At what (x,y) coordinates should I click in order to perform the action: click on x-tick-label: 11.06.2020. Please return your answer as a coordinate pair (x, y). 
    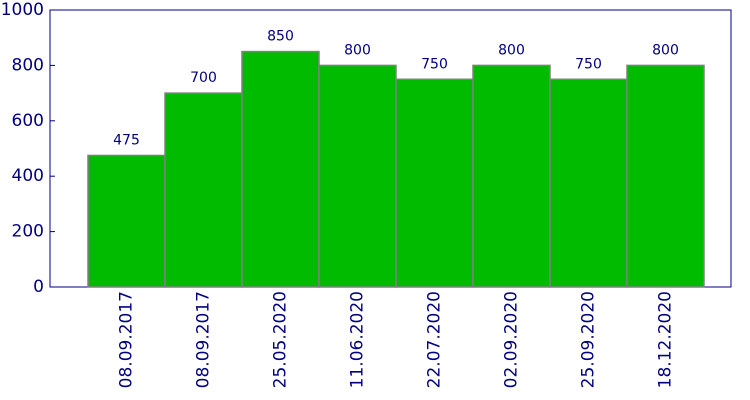
    Looking at the image, I should click on (358, 339).